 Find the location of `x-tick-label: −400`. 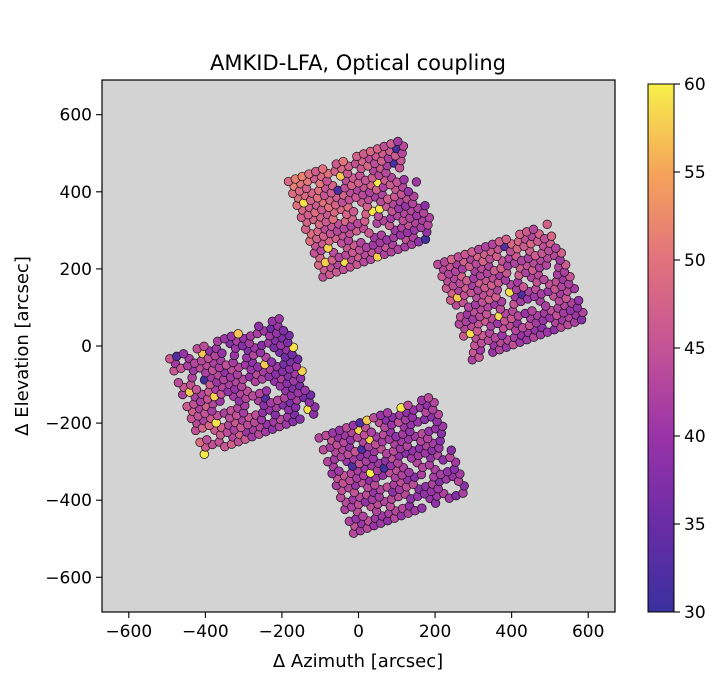

x-tick-label: −400 is located at coordinates (205, 632).